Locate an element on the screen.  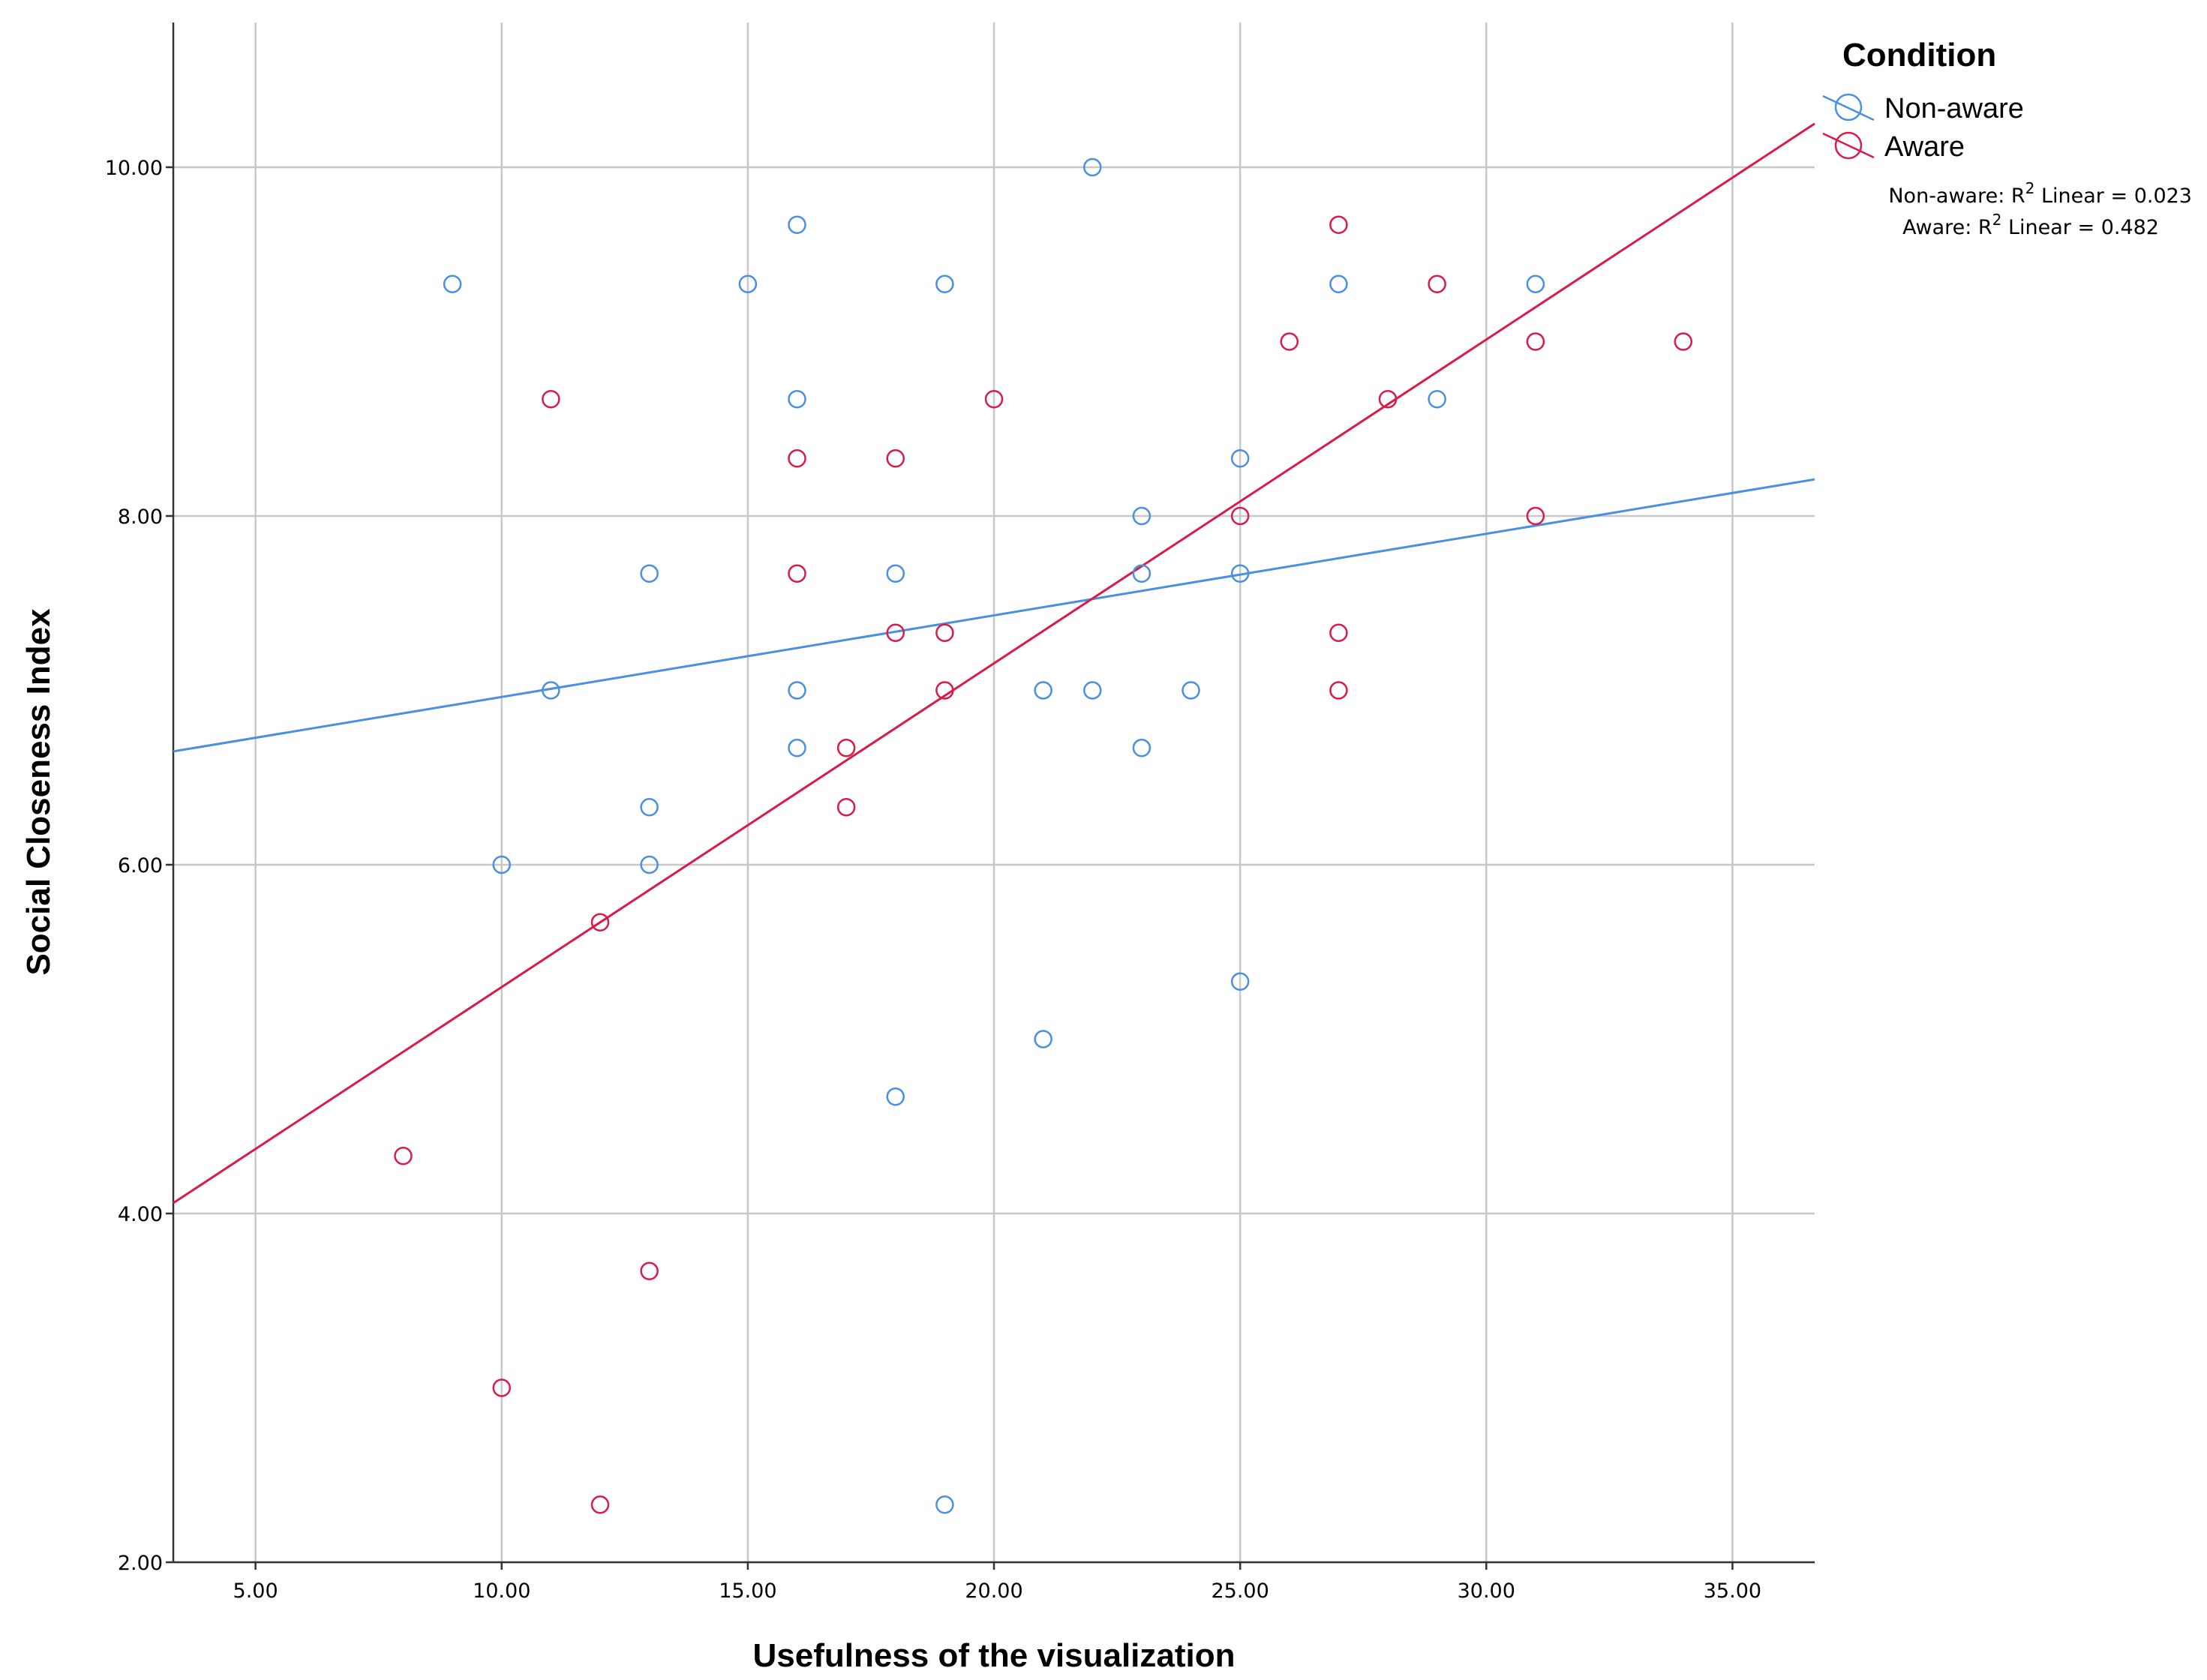
legend-marker-aware is located at coordinates (1848, 145).